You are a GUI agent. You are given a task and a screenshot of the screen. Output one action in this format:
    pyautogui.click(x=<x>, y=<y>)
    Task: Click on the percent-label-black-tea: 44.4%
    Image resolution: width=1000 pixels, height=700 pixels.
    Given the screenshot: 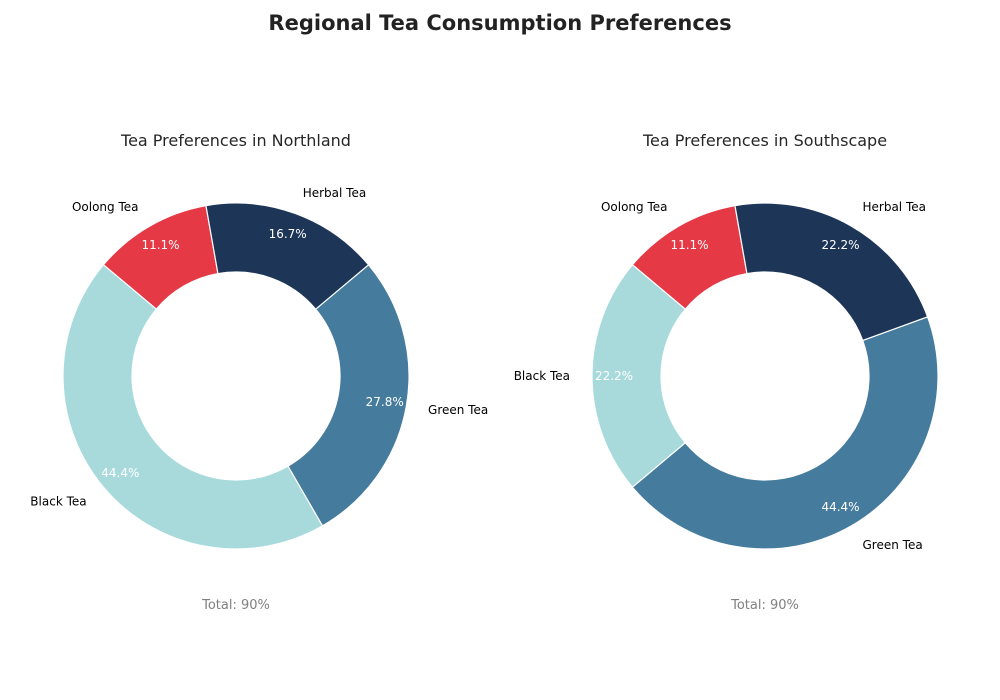 What is the action you would take?
    pyautogui.click(x=120, y=473)
    